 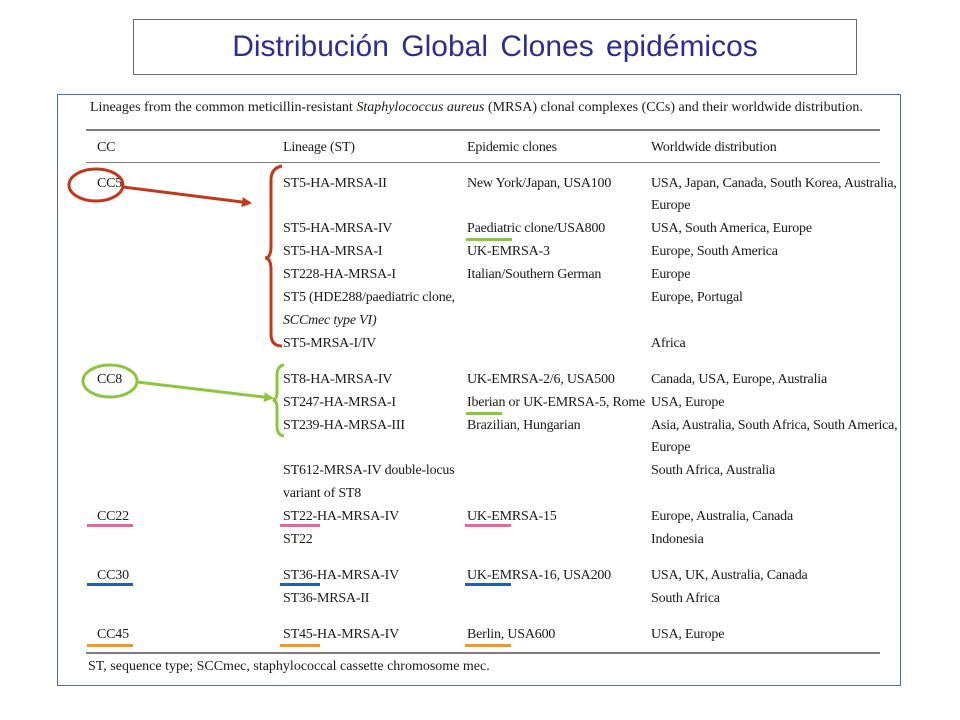 I want to click on lineage-cell: ST228-HA-MRSA-I, so click(x=339, y=274).